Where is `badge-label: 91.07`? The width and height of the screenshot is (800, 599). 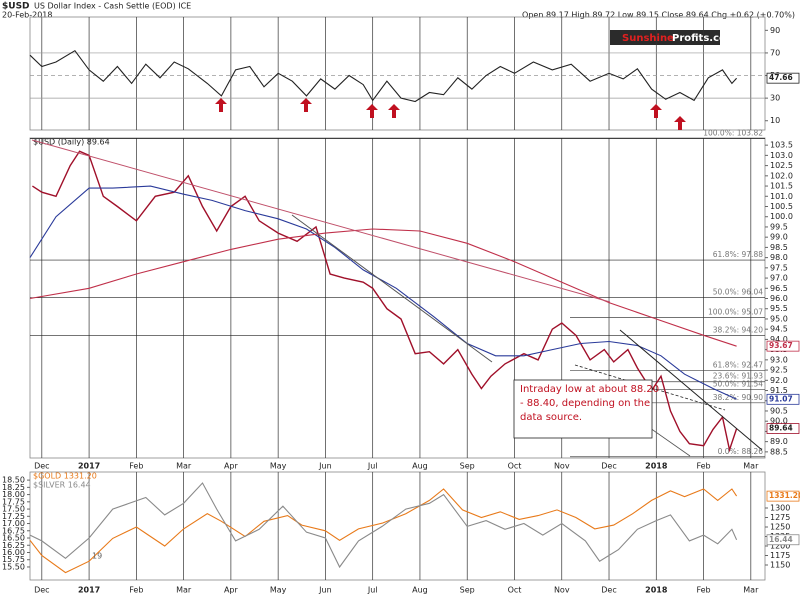 badge-label: 91.07 is located at coordinates (781, 398).